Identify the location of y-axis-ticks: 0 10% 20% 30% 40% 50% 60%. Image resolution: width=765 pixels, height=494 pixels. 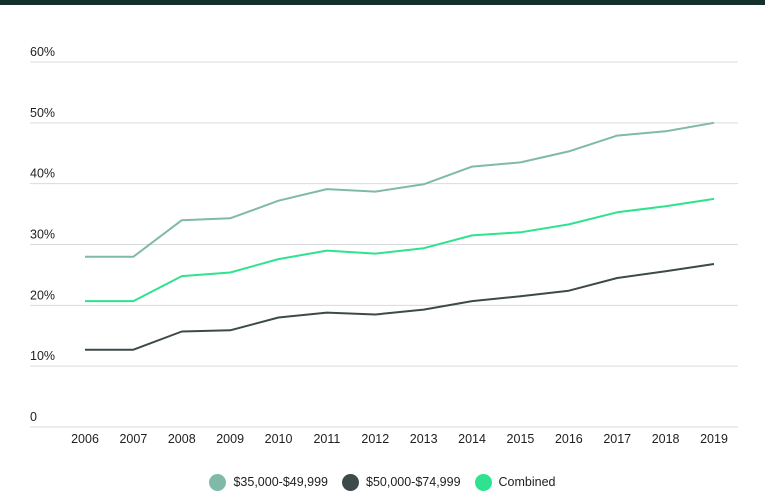
(42, 234).